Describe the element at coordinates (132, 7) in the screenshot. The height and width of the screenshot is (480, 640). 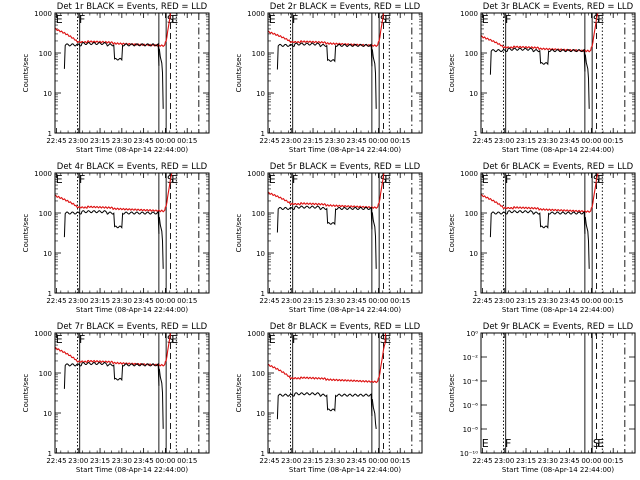
I see `panel-title: Det 1r BLACK = Events, RED = LLD` at that location.